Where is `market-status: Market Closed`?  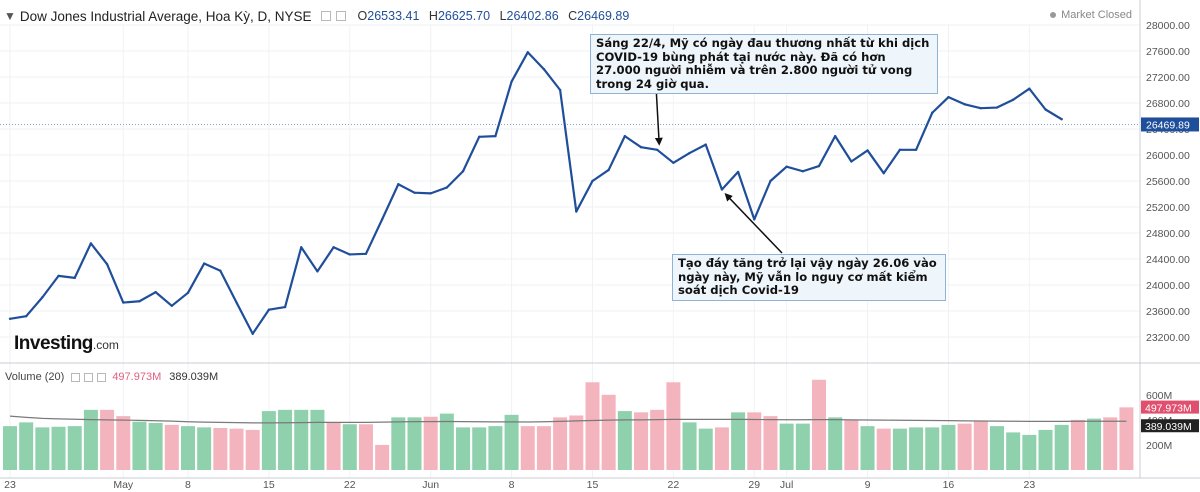
market-status: Market Closed is located at coordinates (1091, 15).